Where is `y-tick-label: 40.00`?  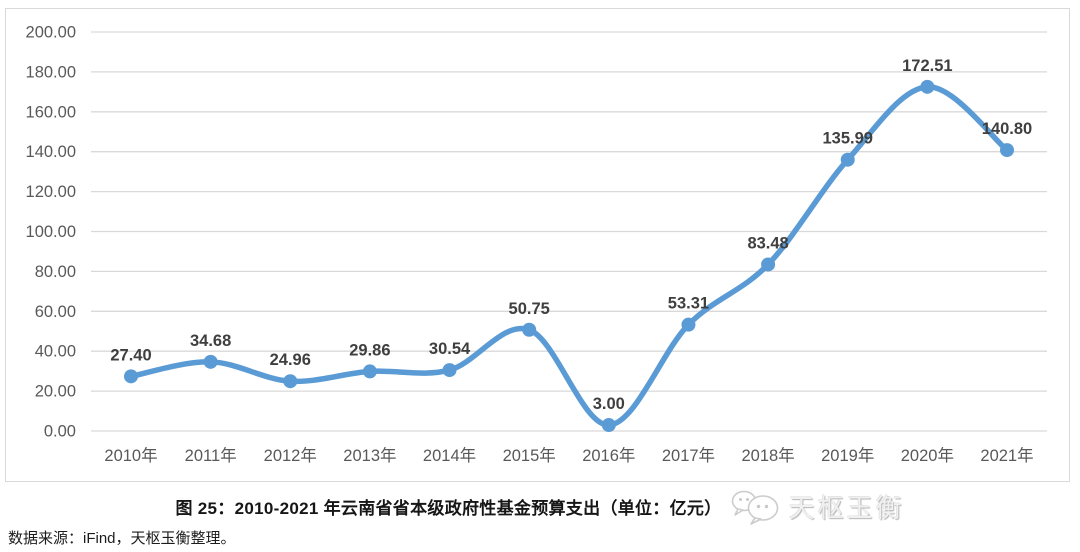 y-tick-label: 40.00 is located at coordinates (55, 352).